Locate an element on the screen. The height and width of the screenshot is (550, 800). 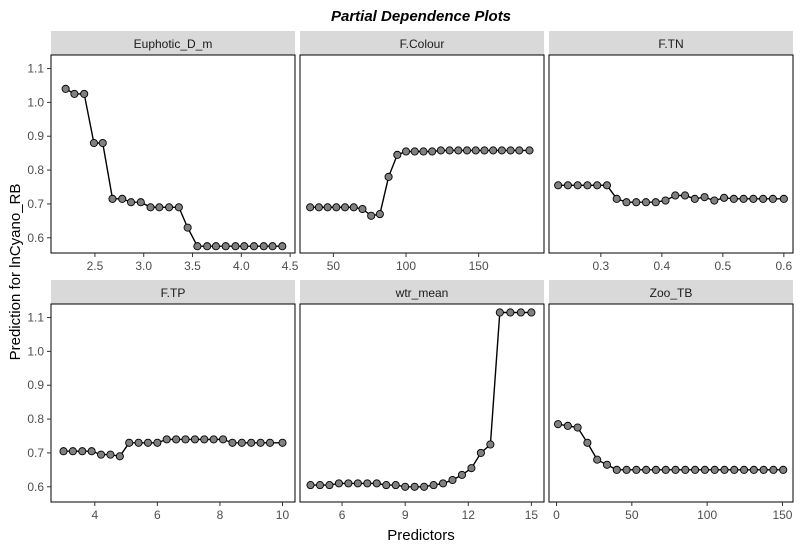
x-tick-label-f-tn: 0.6 is located at coordinates (784, 266).